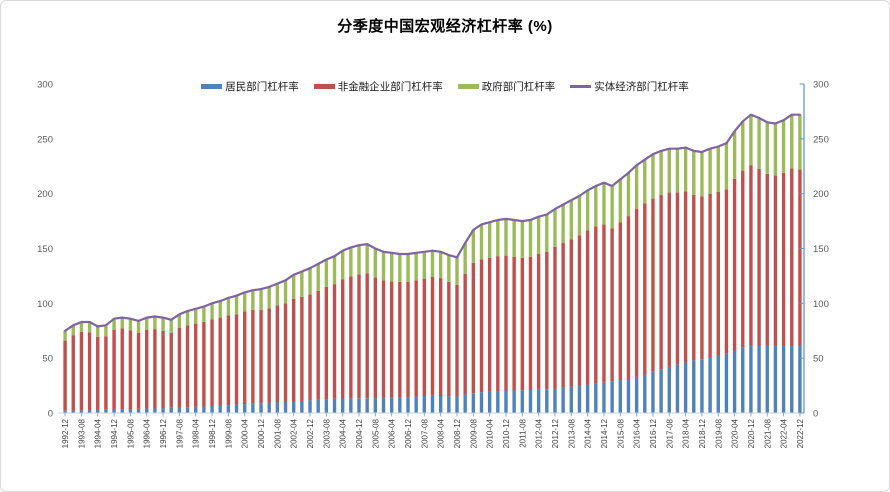 This screenshot has width=890, height=492. What do you see at coordinates (98, 433) in the screenshot?
I see `x-tick-label: 1994-04` at bounding box center [98, 433].